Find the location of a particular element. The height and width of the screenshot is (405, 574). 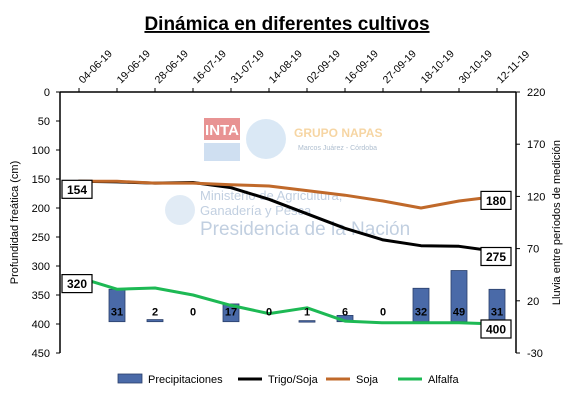

value-callout-text: 400 is located at coordinates (496, 330).